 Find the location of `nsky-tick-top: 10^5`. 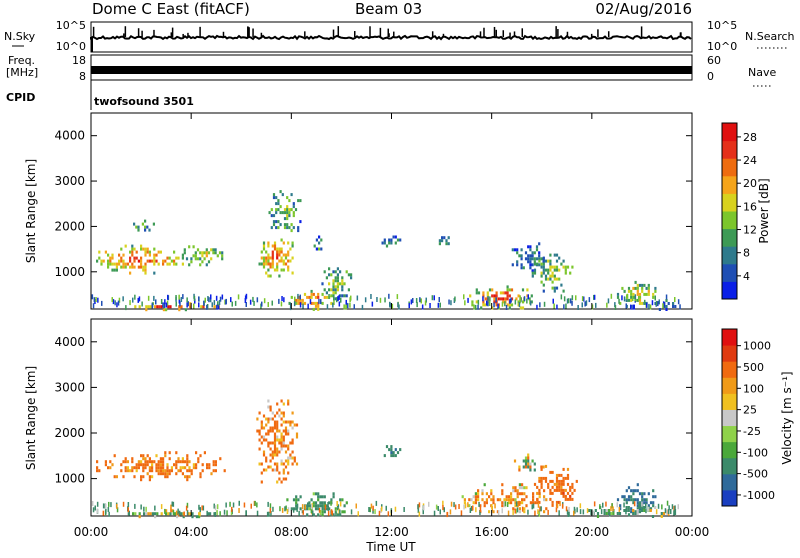

nsky-tick-top: 10^5 is located at coordinates (71, 25).